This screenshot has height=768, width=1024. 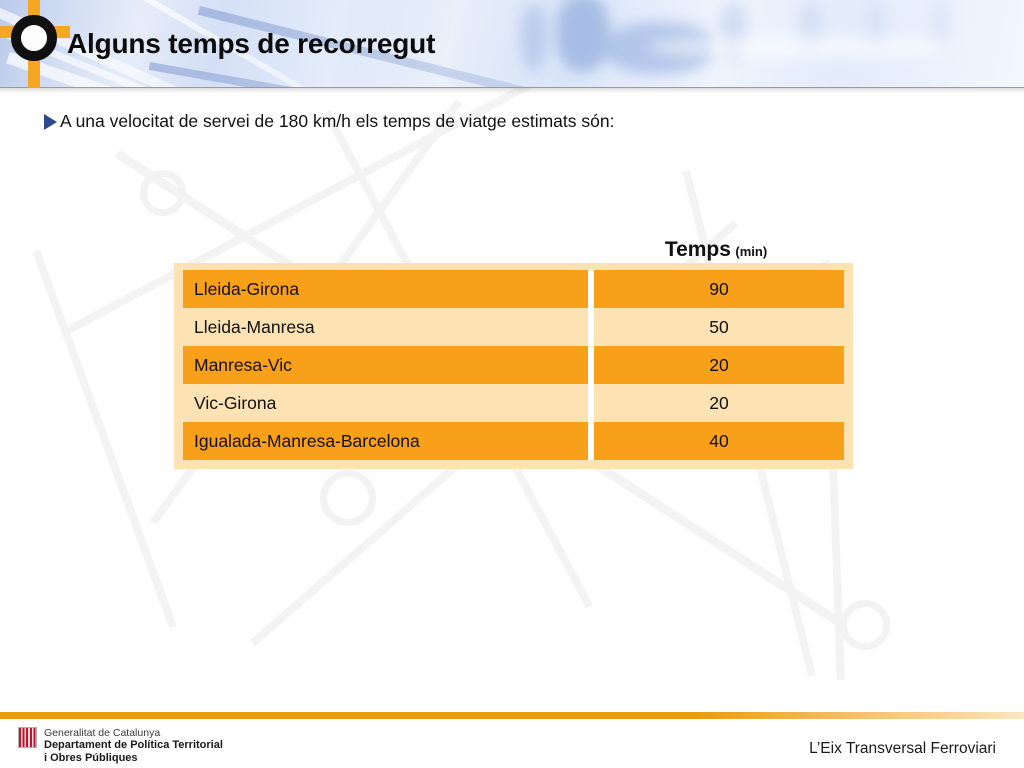 I want to click on table-column-header-unit: (min), so click(x=751, y=251).